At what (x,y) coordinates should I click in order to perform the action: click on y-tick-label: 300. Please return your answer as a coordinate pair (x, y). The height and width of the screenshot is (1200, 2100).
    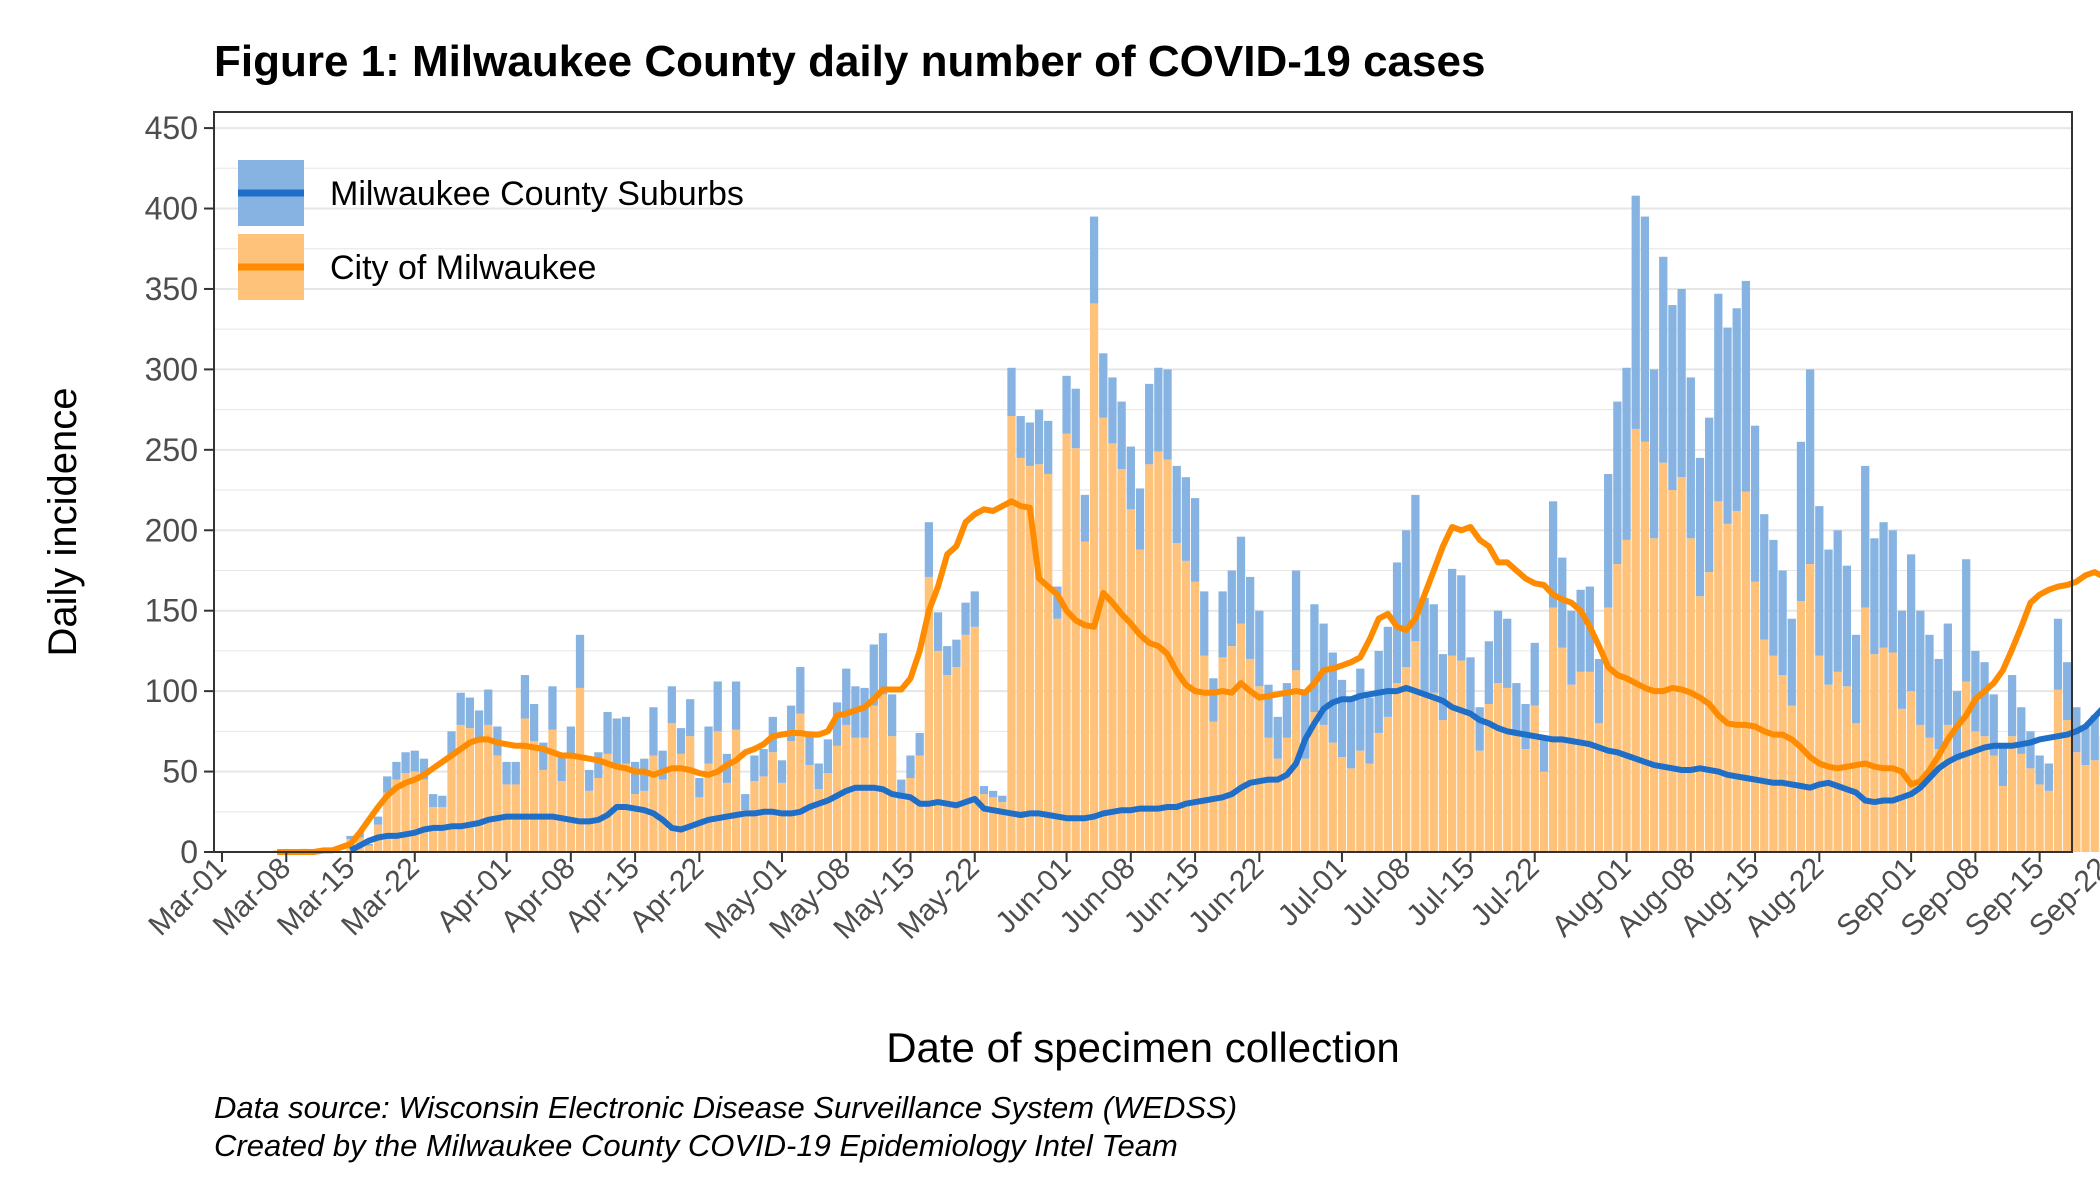
    Looking at the image, I should click on (171, 369).